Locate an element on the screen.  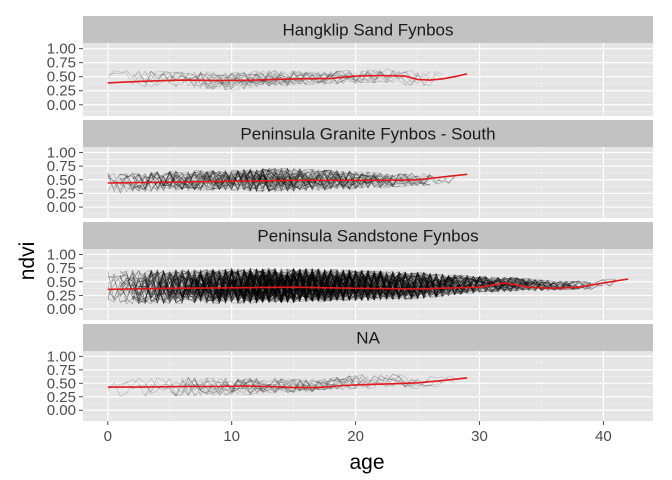
y-tick-label: 0.75 is located at coordinates (61, 268).